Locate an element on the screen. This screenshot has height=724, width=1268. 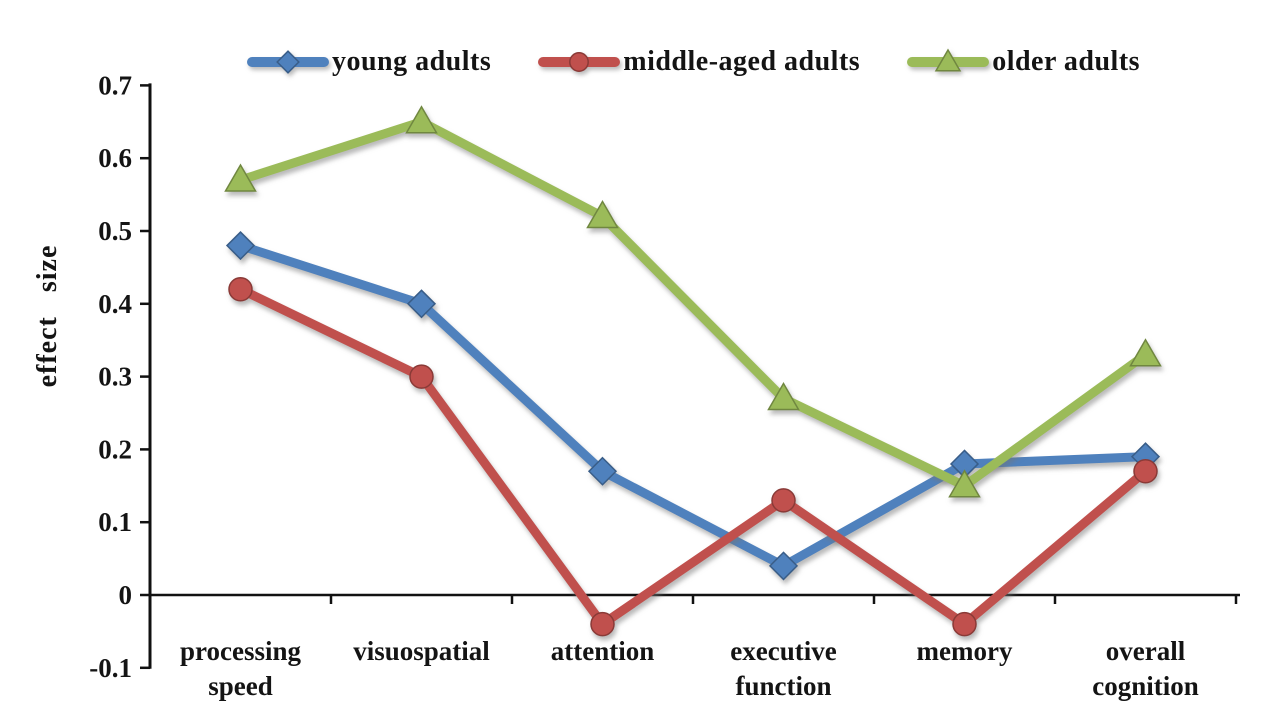
legend-marker-young-adults is located at coordinates (288, 62).